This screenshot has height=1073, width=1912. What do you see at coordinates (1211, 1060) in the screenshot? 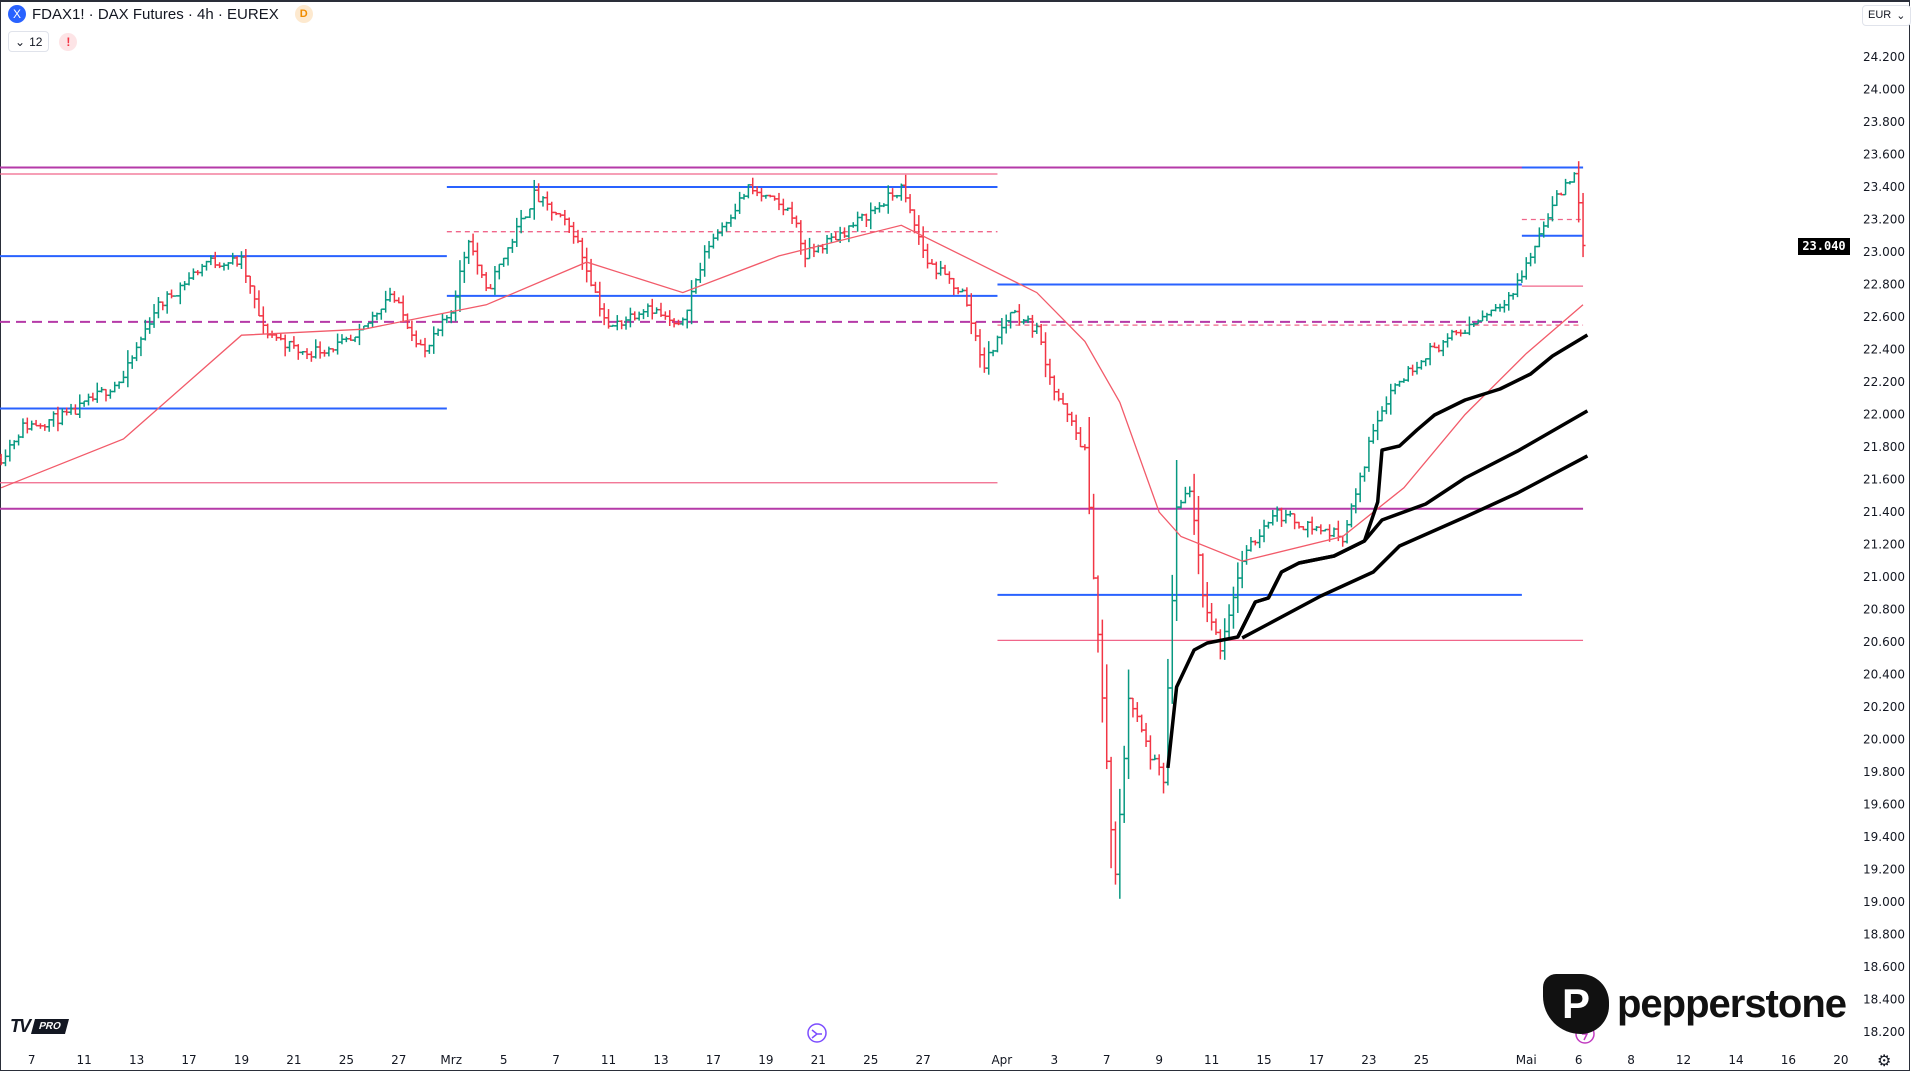
I see `time-tick-label: 11` at bounding box center [1211, 1060].